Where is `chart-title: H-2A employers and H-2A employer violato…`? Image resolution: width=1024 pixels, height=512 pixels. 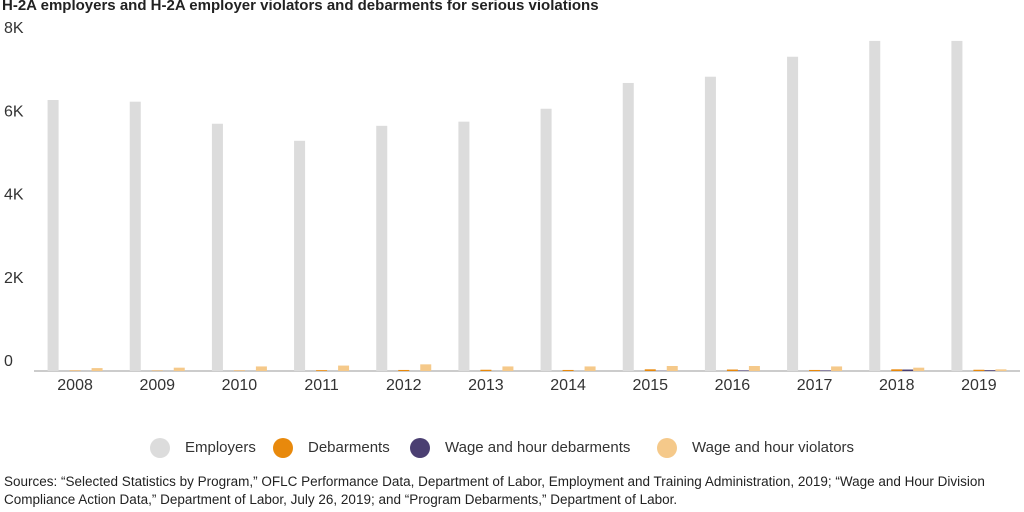 chart-title: H-2A employers and H-2A employer violato… is located at coordinates (300, 7).